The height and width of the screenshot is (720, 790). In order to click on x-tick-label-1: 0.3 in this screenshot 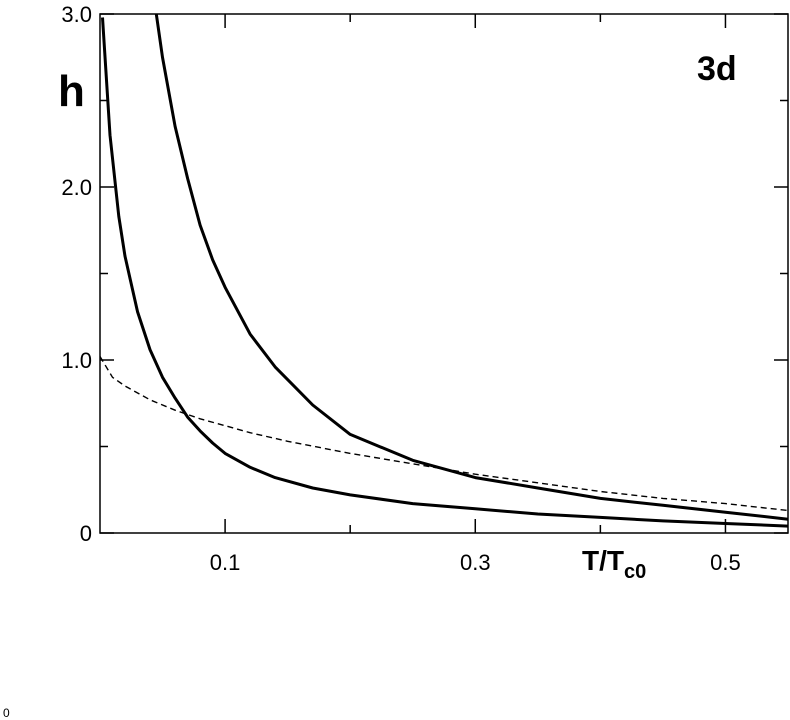, I will do `click(475, 562)`.